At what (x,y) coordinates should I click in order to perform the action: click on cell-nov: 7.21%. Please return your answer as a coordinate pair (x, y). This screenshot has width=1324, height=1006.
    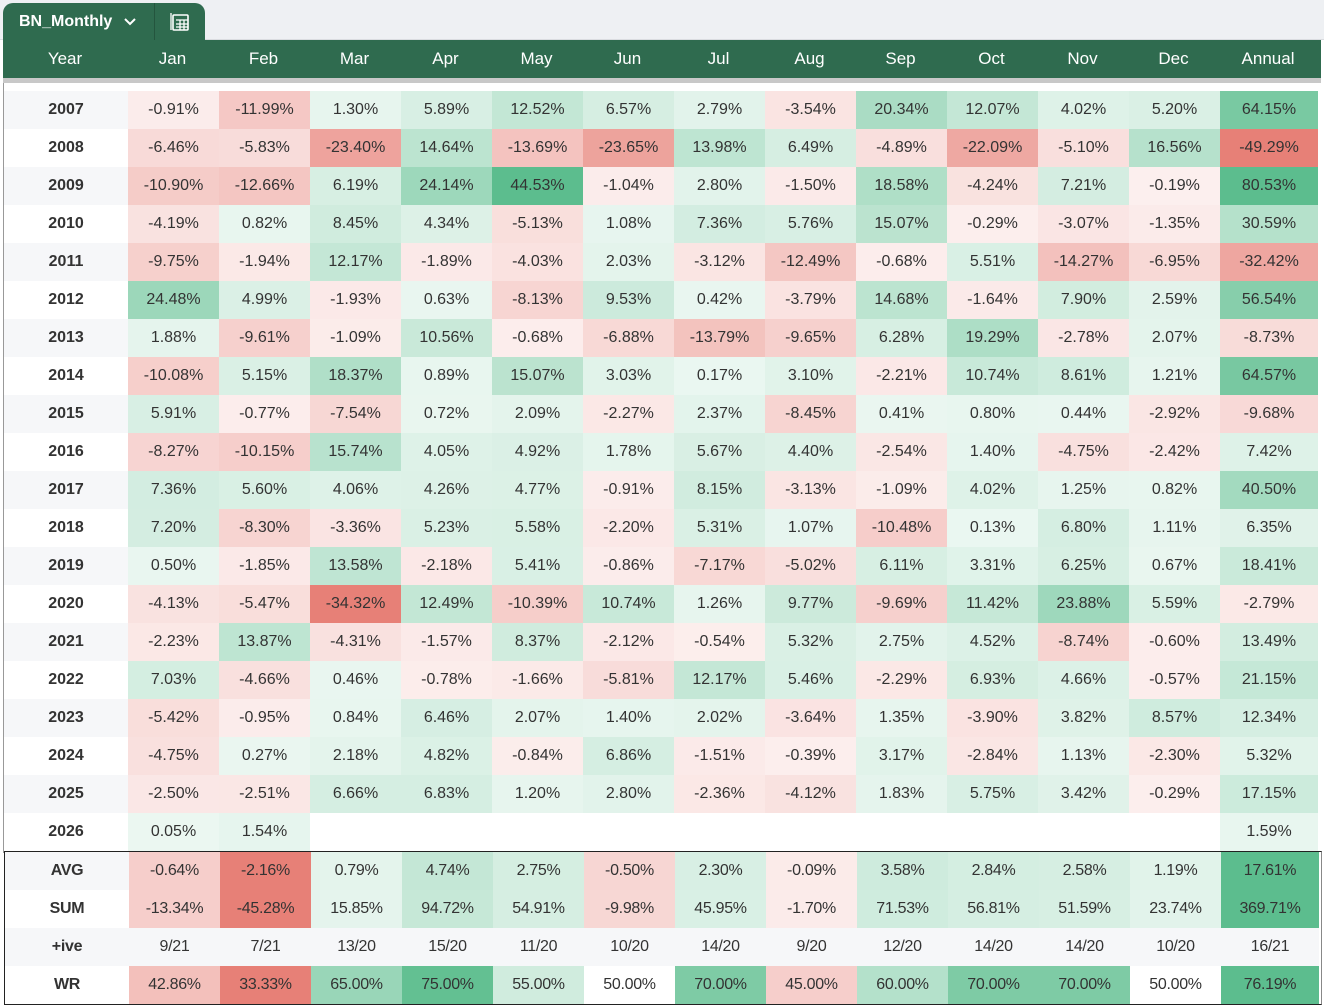
    Looking at the image, I should click on (1083, 186).